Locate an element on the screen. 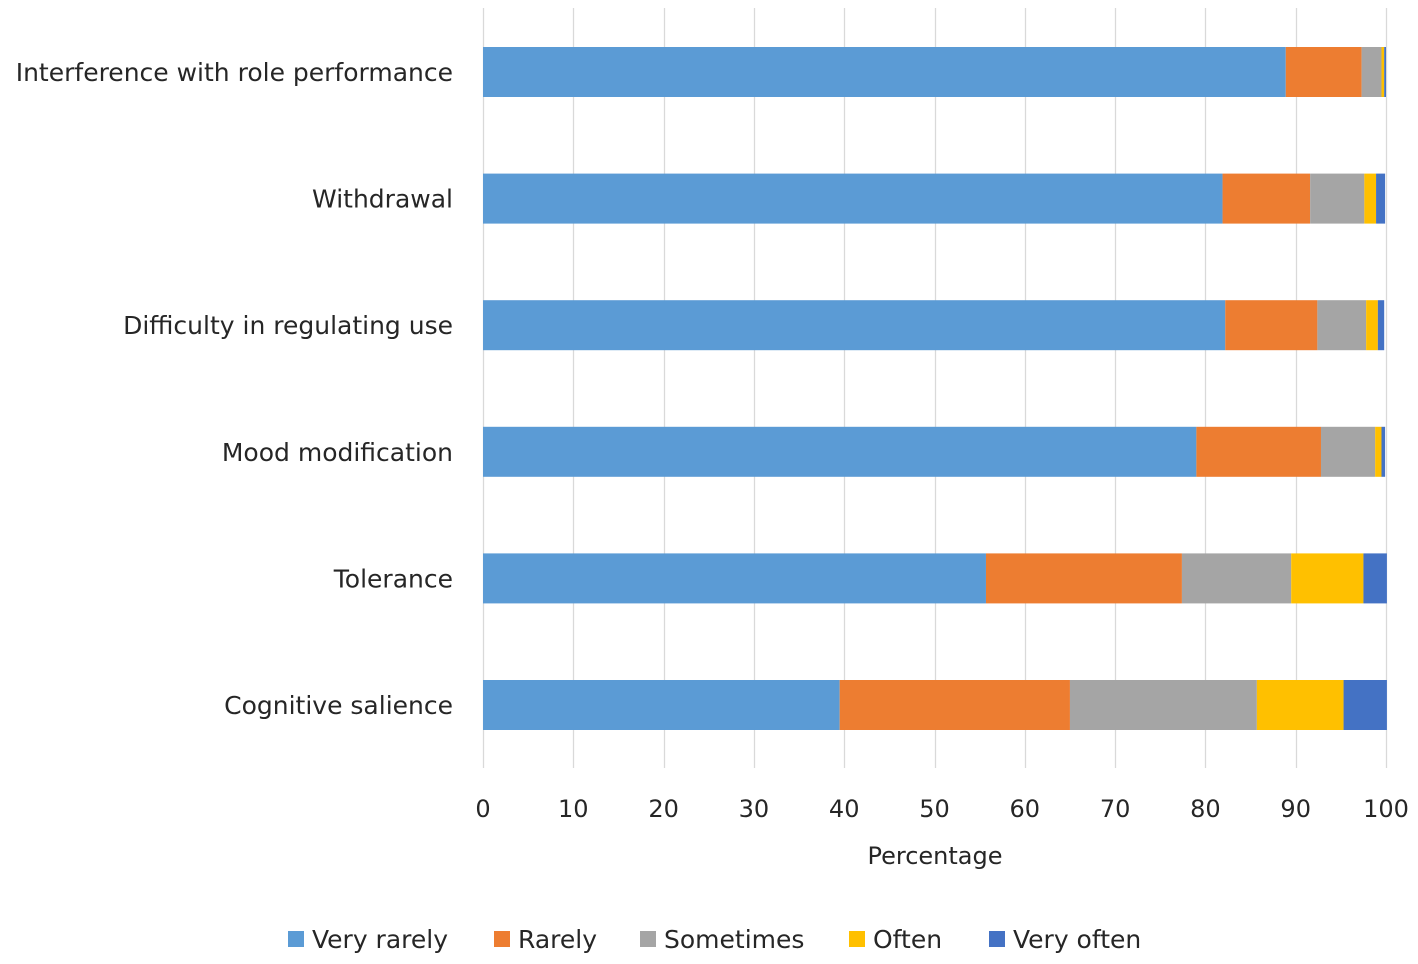 The image size is (1418, 964). category-label-4: Tolerance is located at coordinates (393, 578).